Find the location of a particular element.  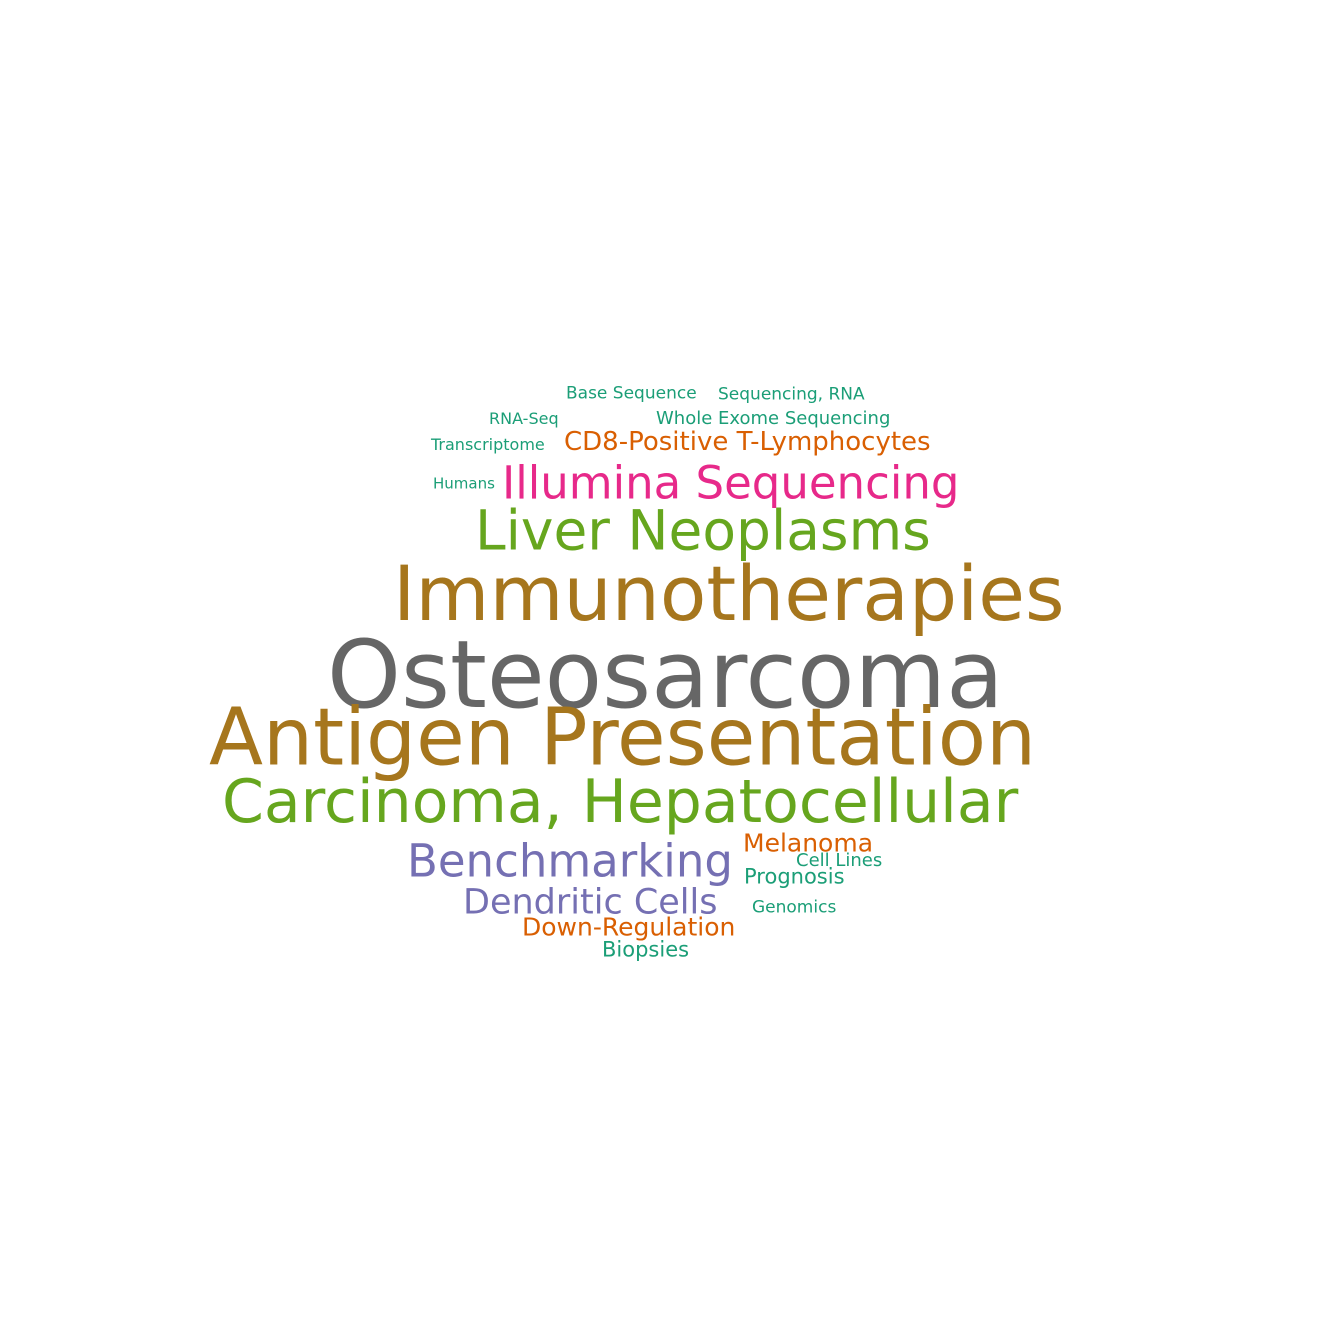

word-transcriptome: Transcriptome is located at coordinates (488, 444).